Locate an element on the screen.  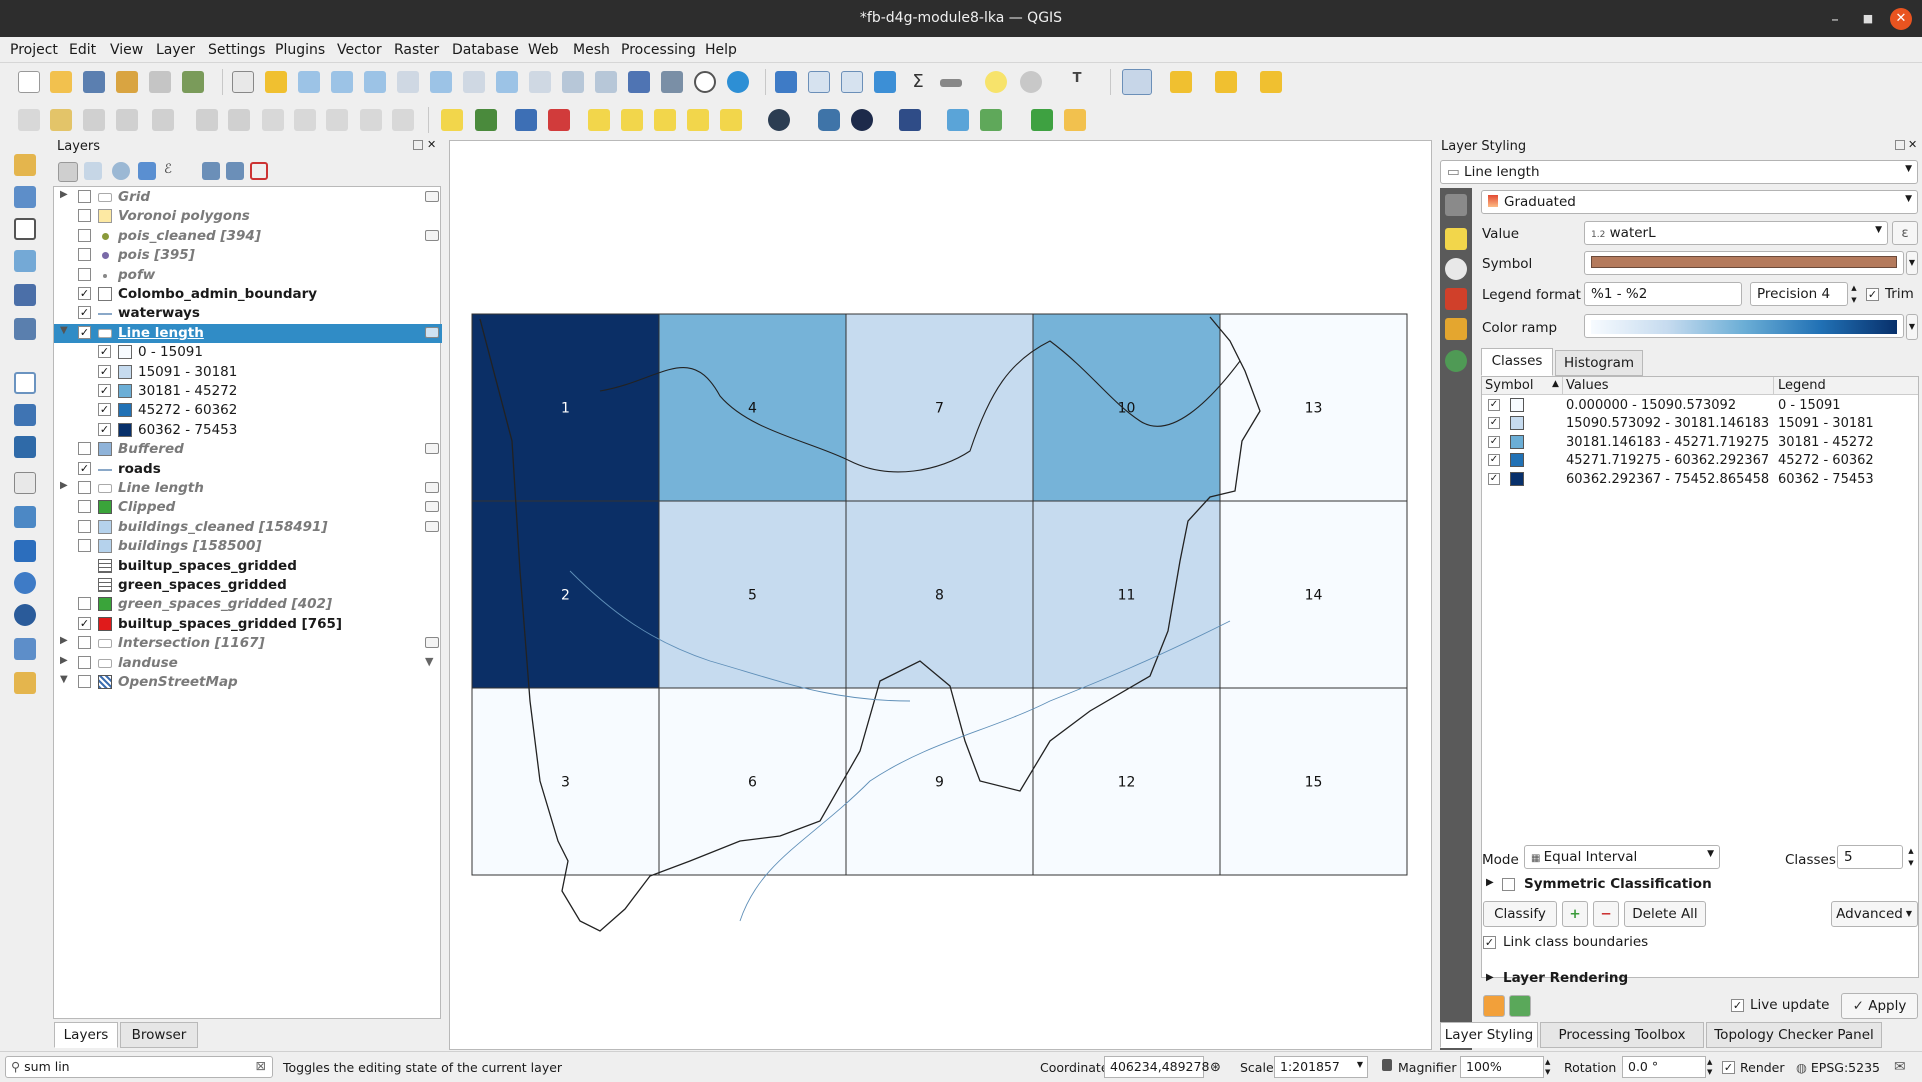
layer-item: pois [395] is located at coordinates (248, 255).